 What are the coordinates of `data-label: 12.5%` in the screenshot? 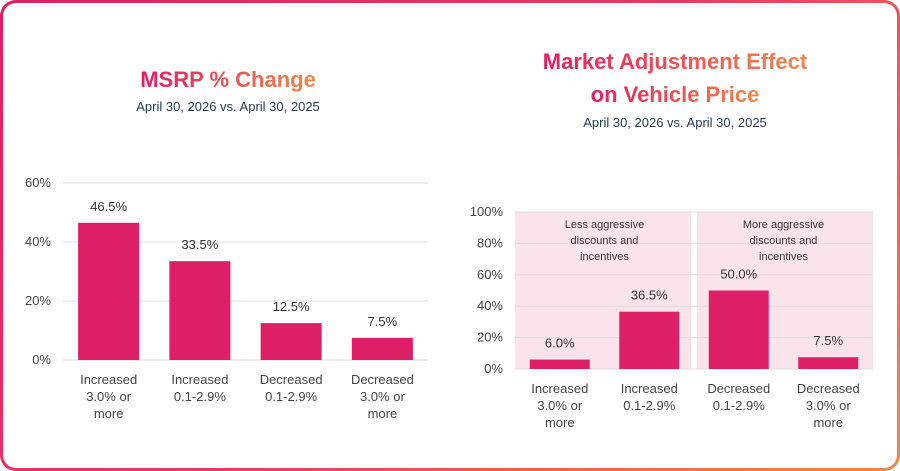 It's located at (291, 306).